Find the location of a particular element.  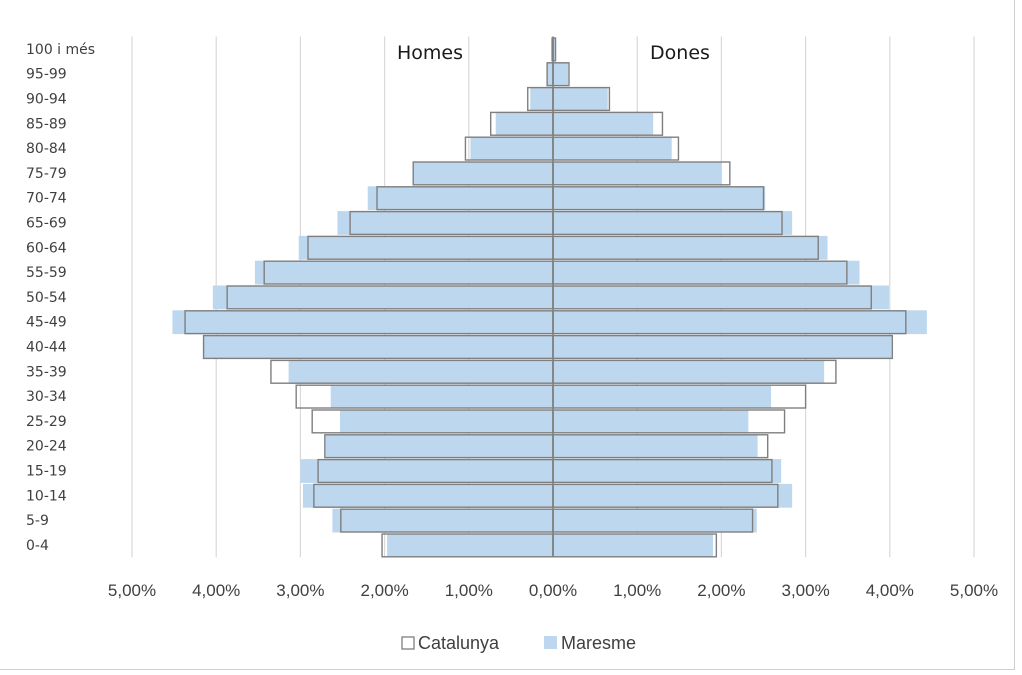

annotation-homes: Homes is located at coordinates (430, 53).